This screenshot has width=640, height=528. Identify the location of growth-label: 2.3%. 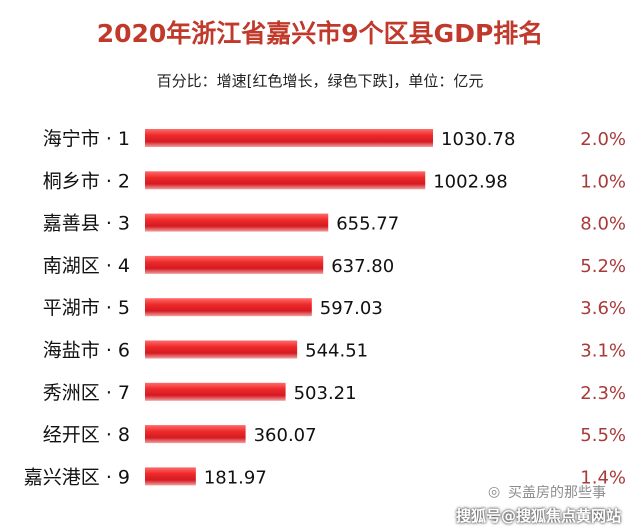
(603, 393).